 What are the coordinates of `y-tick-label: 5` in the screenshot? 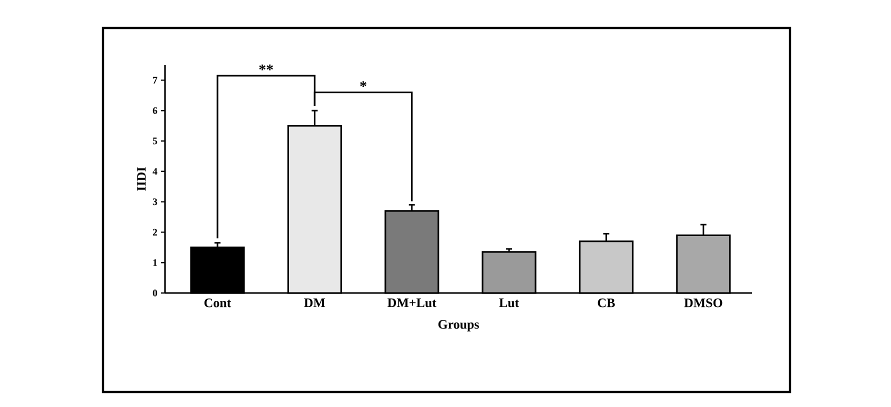 It's located at (155, 141).